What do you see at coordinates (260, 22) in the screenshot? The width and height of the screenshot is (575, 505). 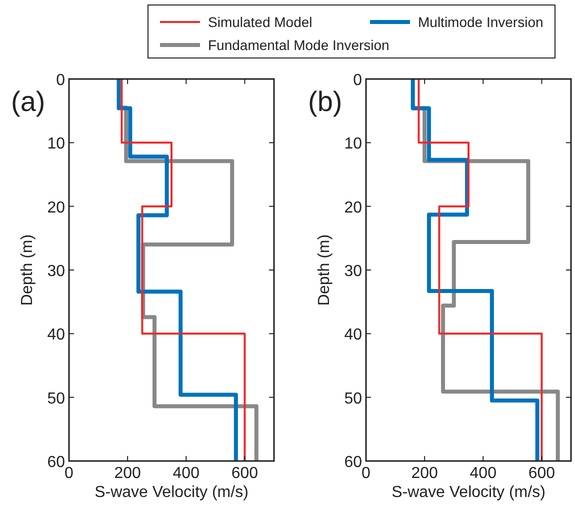 I see `legend-label: Simulated Model` at bounding box center [260, 22].